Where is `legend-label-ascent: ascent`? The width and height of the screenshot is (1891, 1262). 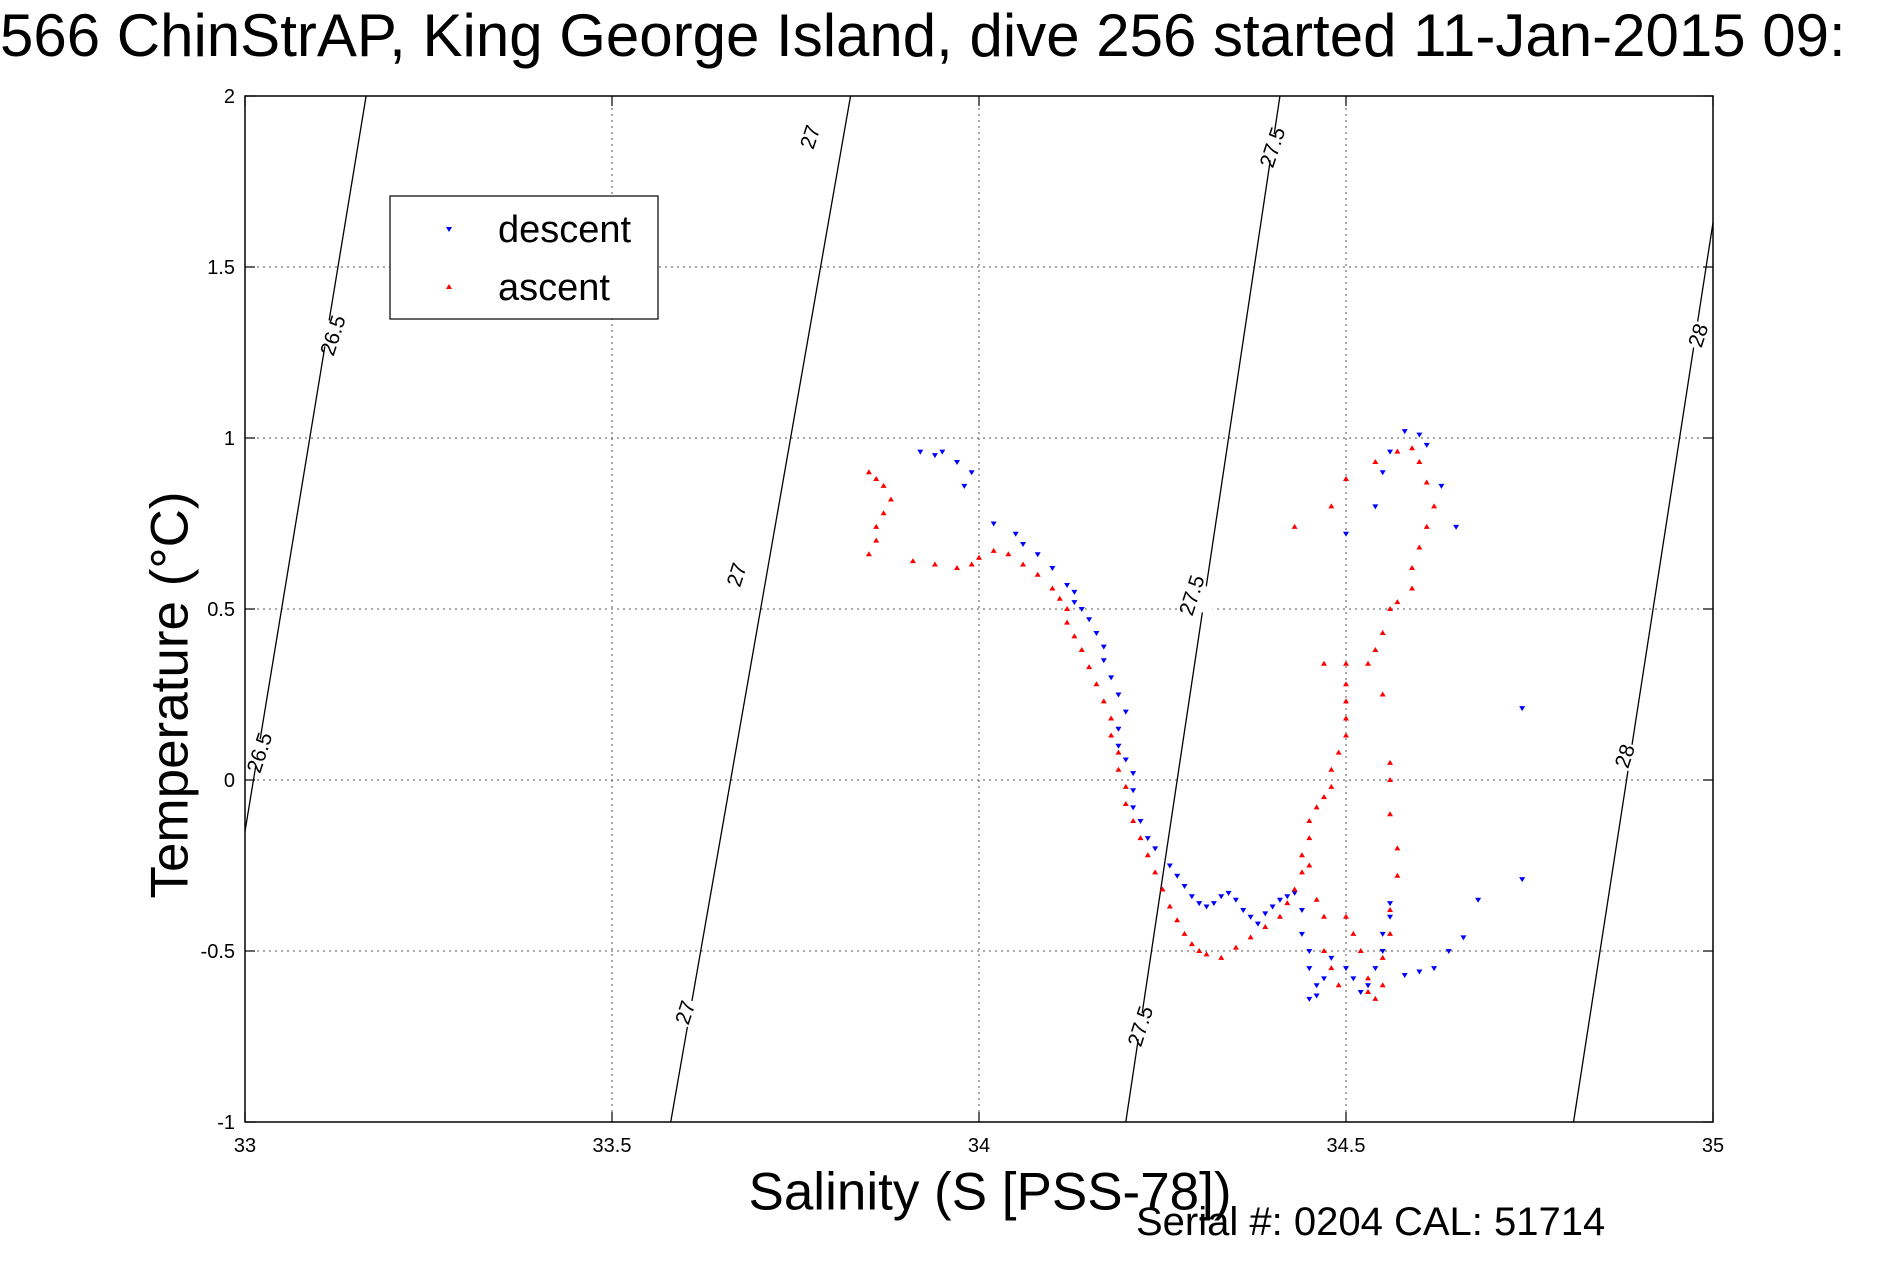
legend-label-ascent: ascent is located at coordinates (554, 288).